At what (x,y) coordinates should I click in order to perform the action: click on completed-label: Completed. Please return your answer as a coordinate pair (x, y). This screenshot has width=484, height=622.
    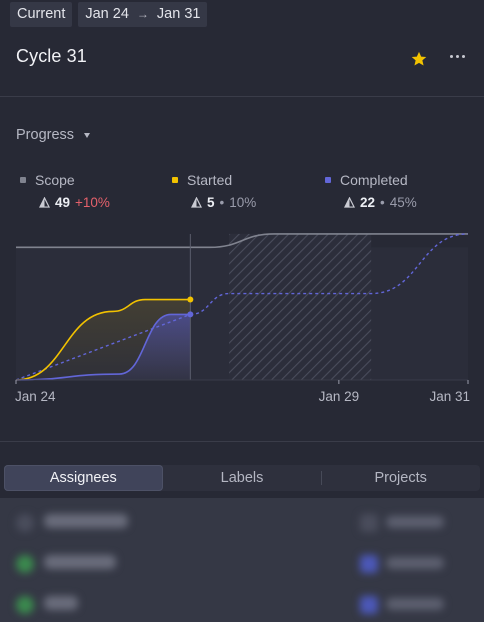
    Looking at the image, I should click on (374, 180).